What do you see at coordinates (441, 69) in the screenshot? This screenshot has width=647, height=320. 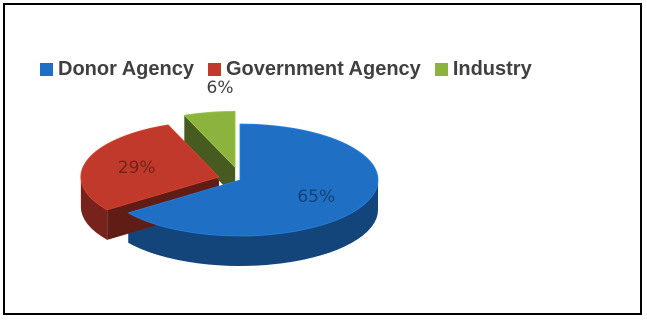 I see `legend-swatch-industry` at bounding box center [441, 69].